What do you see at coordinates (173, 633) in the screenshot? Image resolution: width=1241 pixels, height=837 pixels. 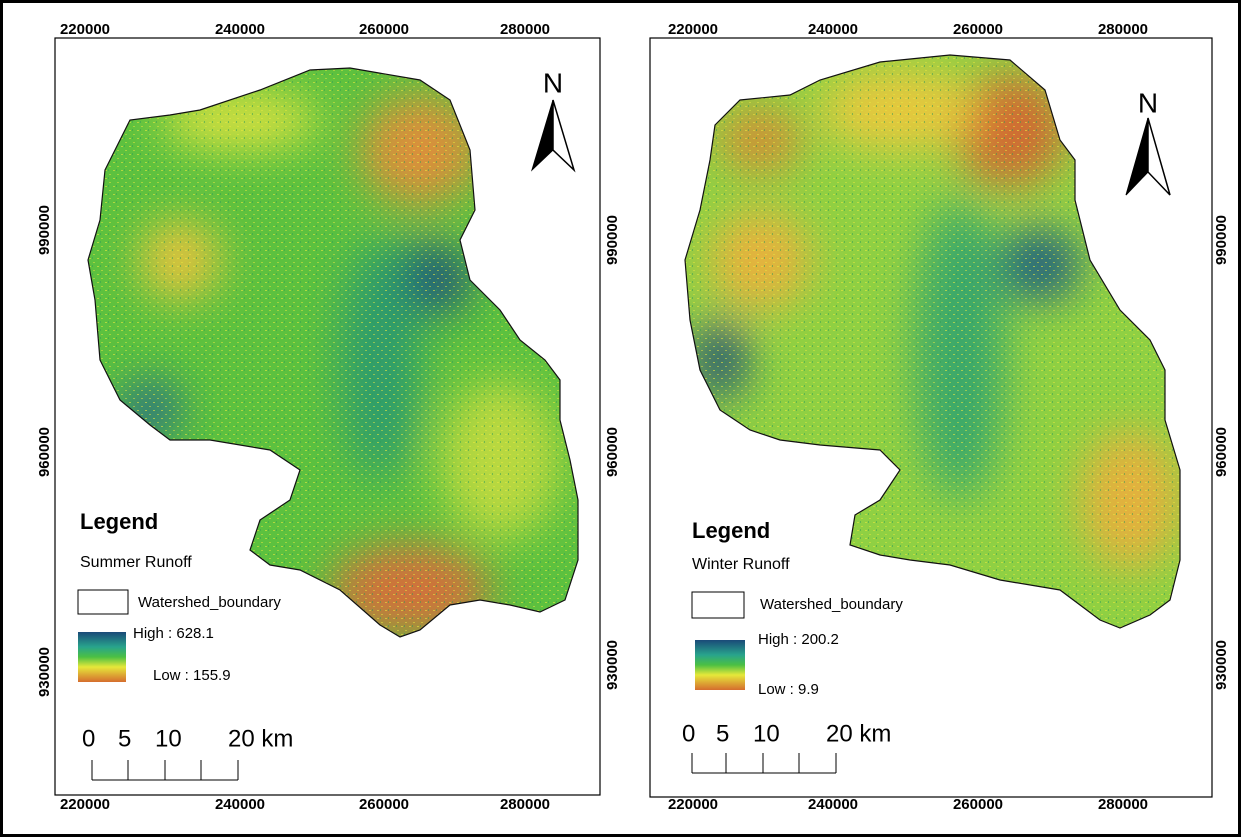 I see `legend-high: High : 628.1` at bounding box center [173, 633].